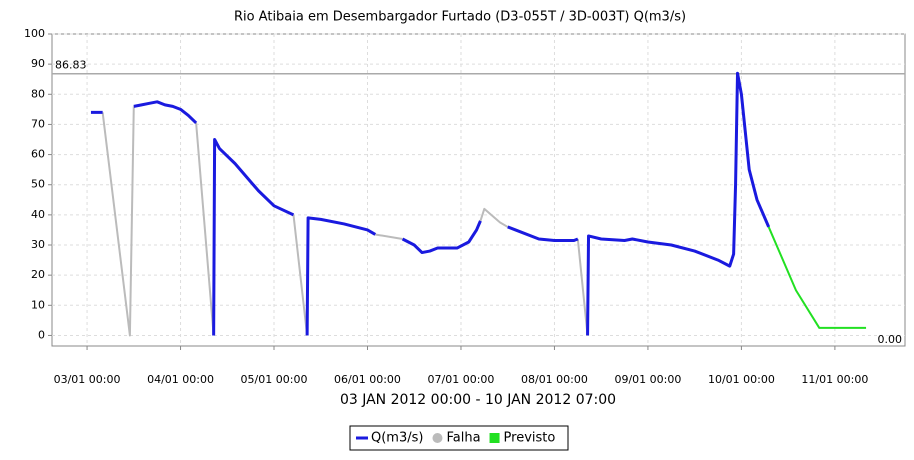 Image resolution: width=914 pixels, height=460 pixels. I want to click on legend-label: Q(m3/s), so click(397, 438).